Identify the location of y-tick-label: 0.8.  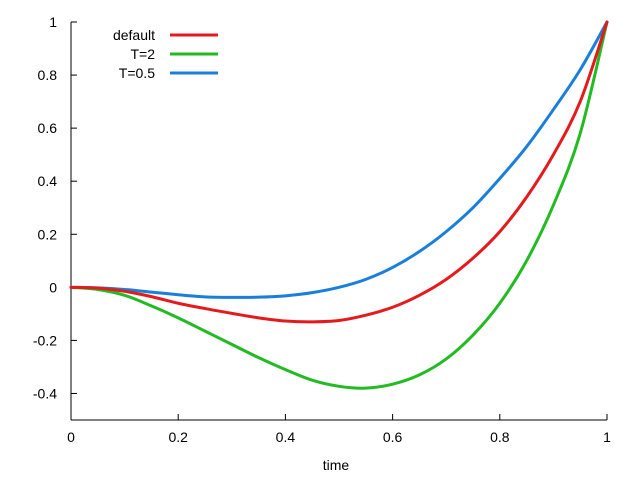
(48, 75).